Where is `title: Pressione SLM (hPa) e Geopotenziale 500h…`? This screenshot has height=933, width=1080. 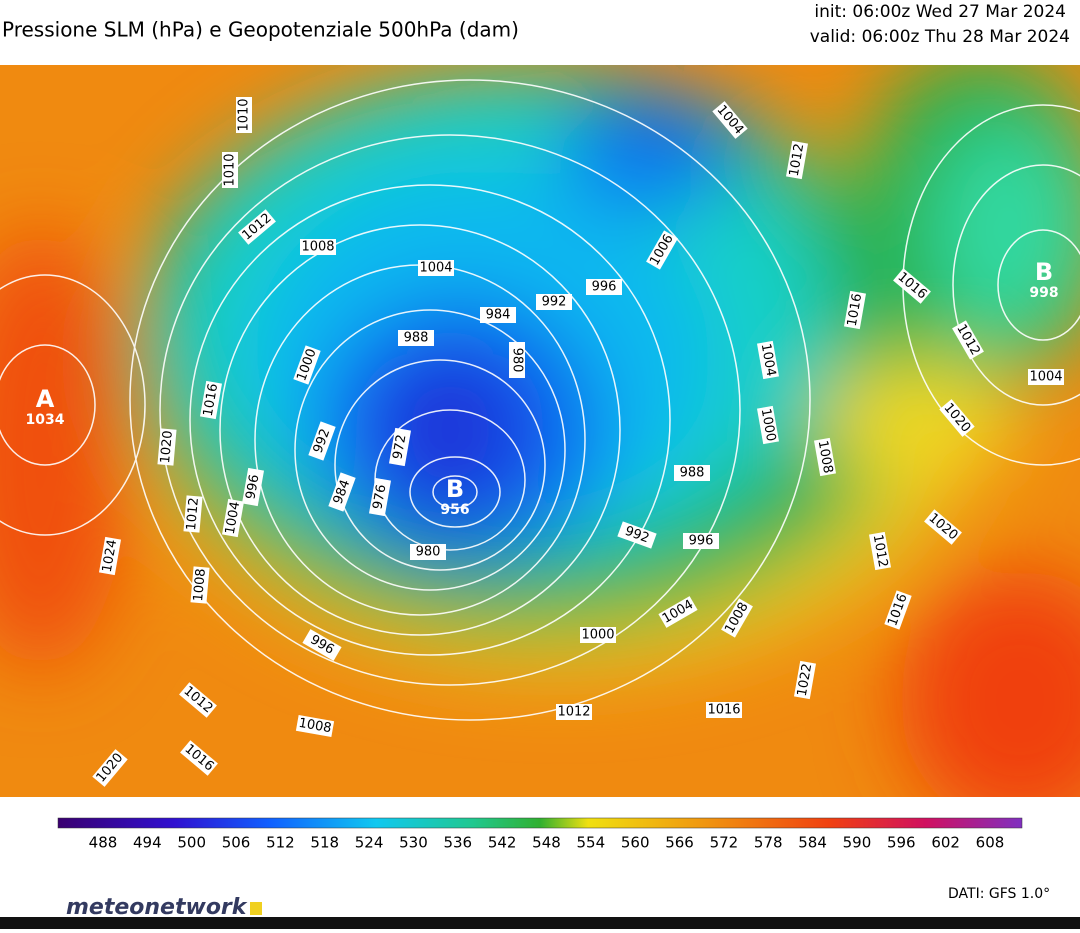
title: Pressione SLM (hPa) e Geopotenziale 500h… is located at coordinates (260, 30).